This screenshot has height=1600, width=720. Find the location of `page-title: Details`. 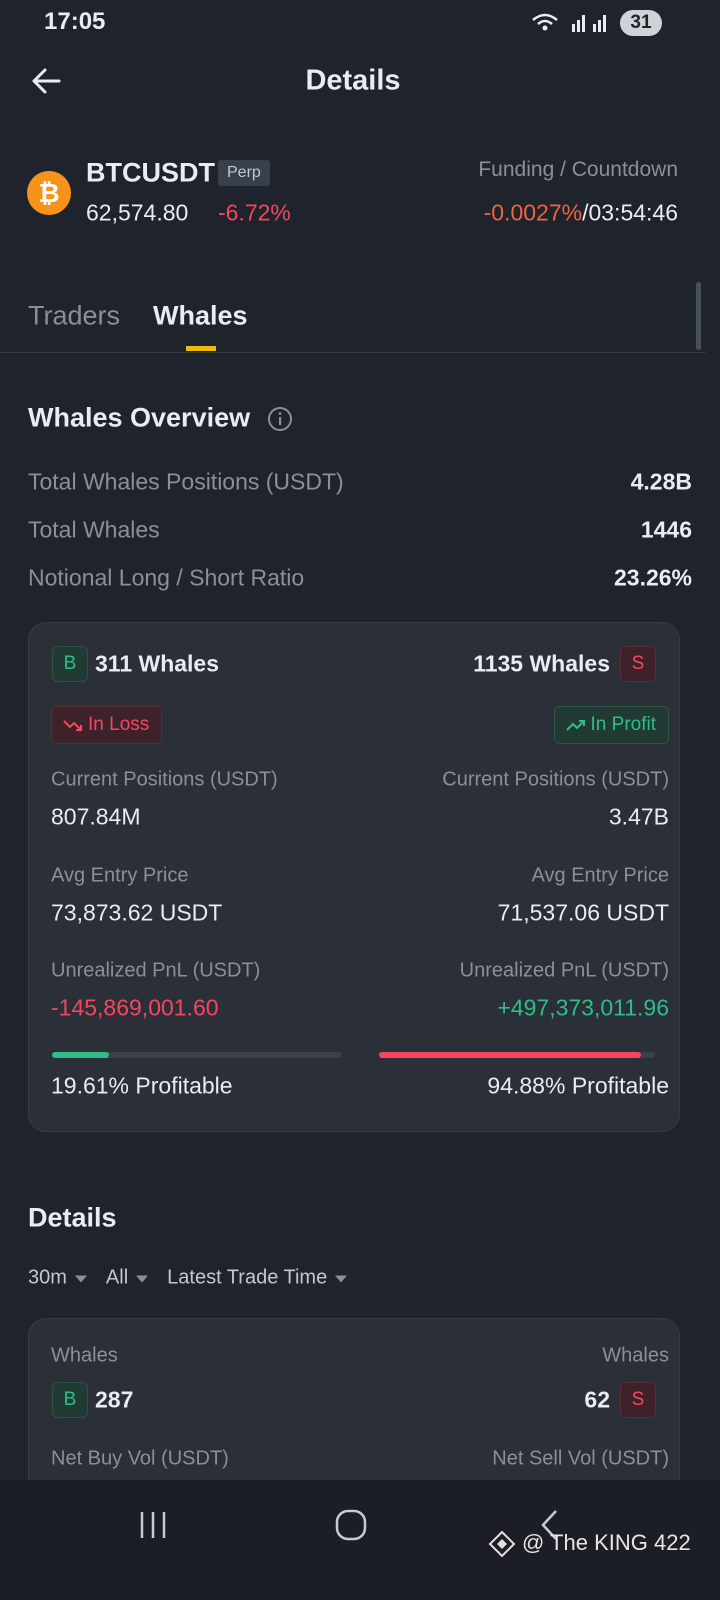

page-title: Details is located at coordinates (353, 80).